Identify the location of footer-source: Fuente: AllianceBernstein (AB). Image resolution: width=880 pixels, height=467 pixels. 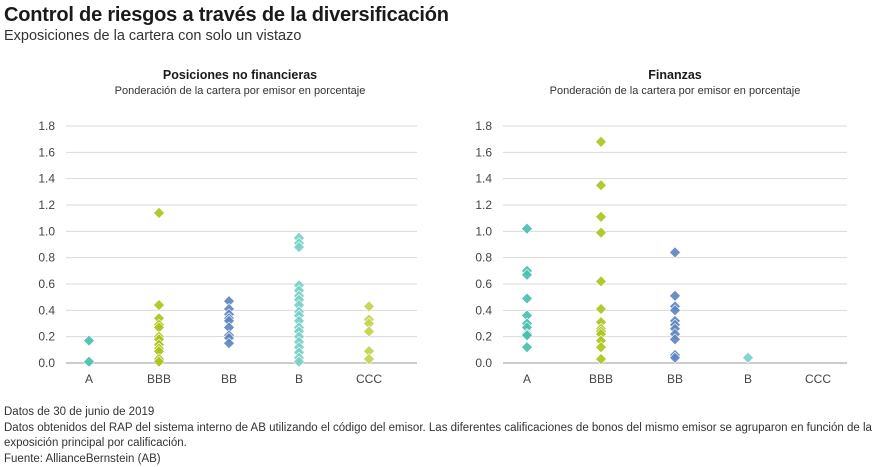
(442, 459).